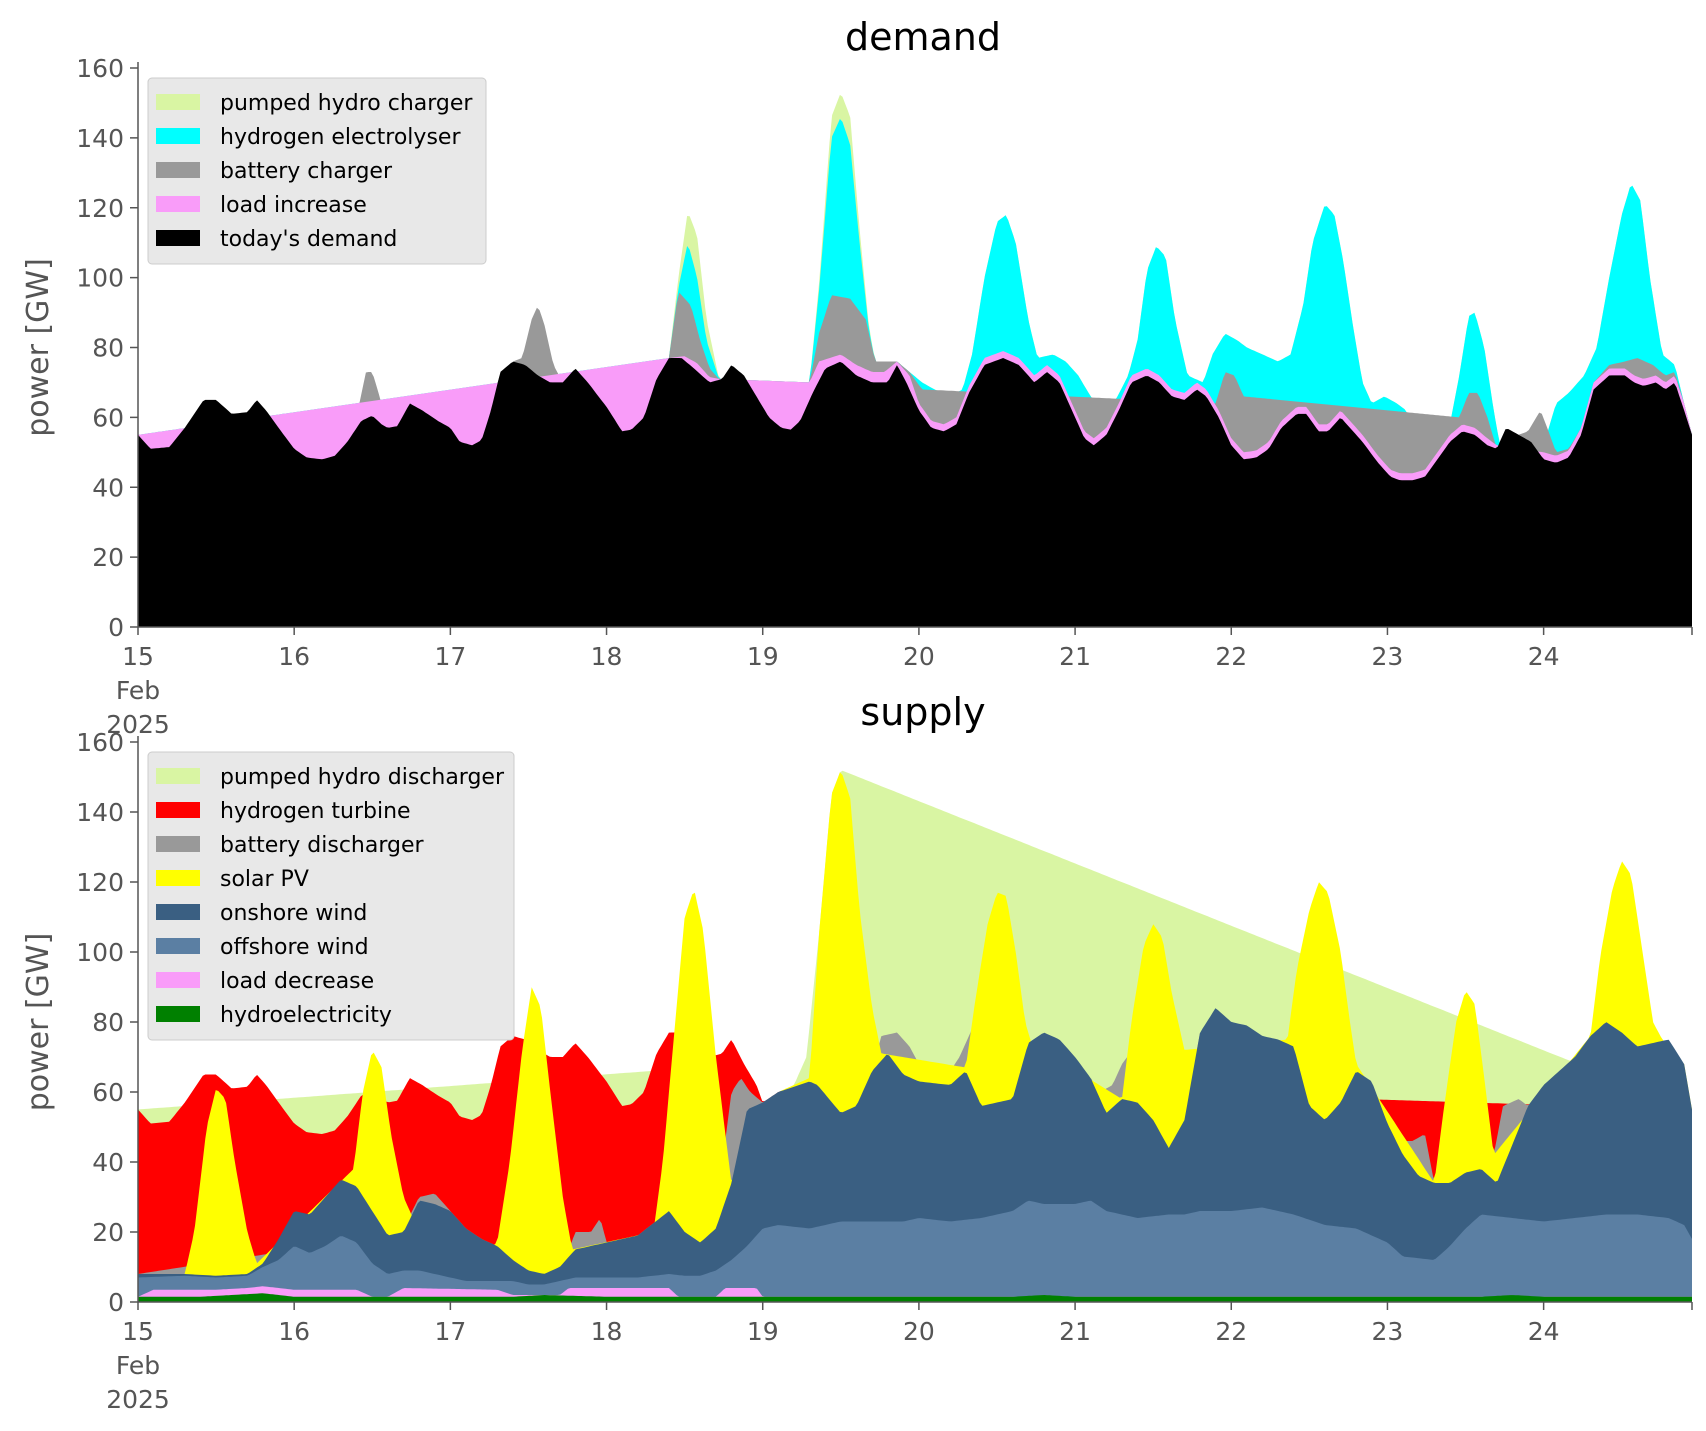 Image resolution: width=1706 pixels, height=1431 pixels. What do you see at coordinates (297, 981) in the screenshot?
I see `legend-label: load decrease` at bounding box center [297, 981].